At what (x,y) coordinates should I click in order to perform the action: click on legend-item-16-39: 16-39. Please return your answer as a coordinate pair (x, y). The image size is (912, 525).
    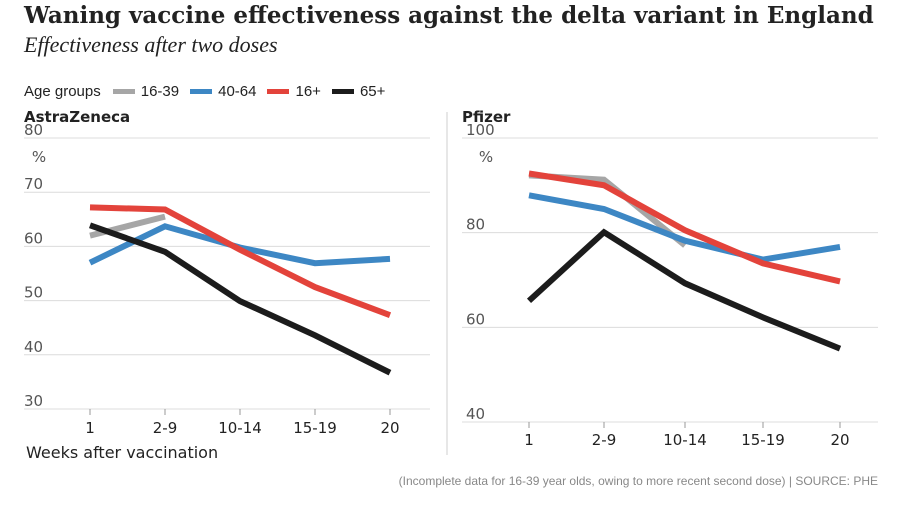
    Looking at the image, I should click on (146, 91).